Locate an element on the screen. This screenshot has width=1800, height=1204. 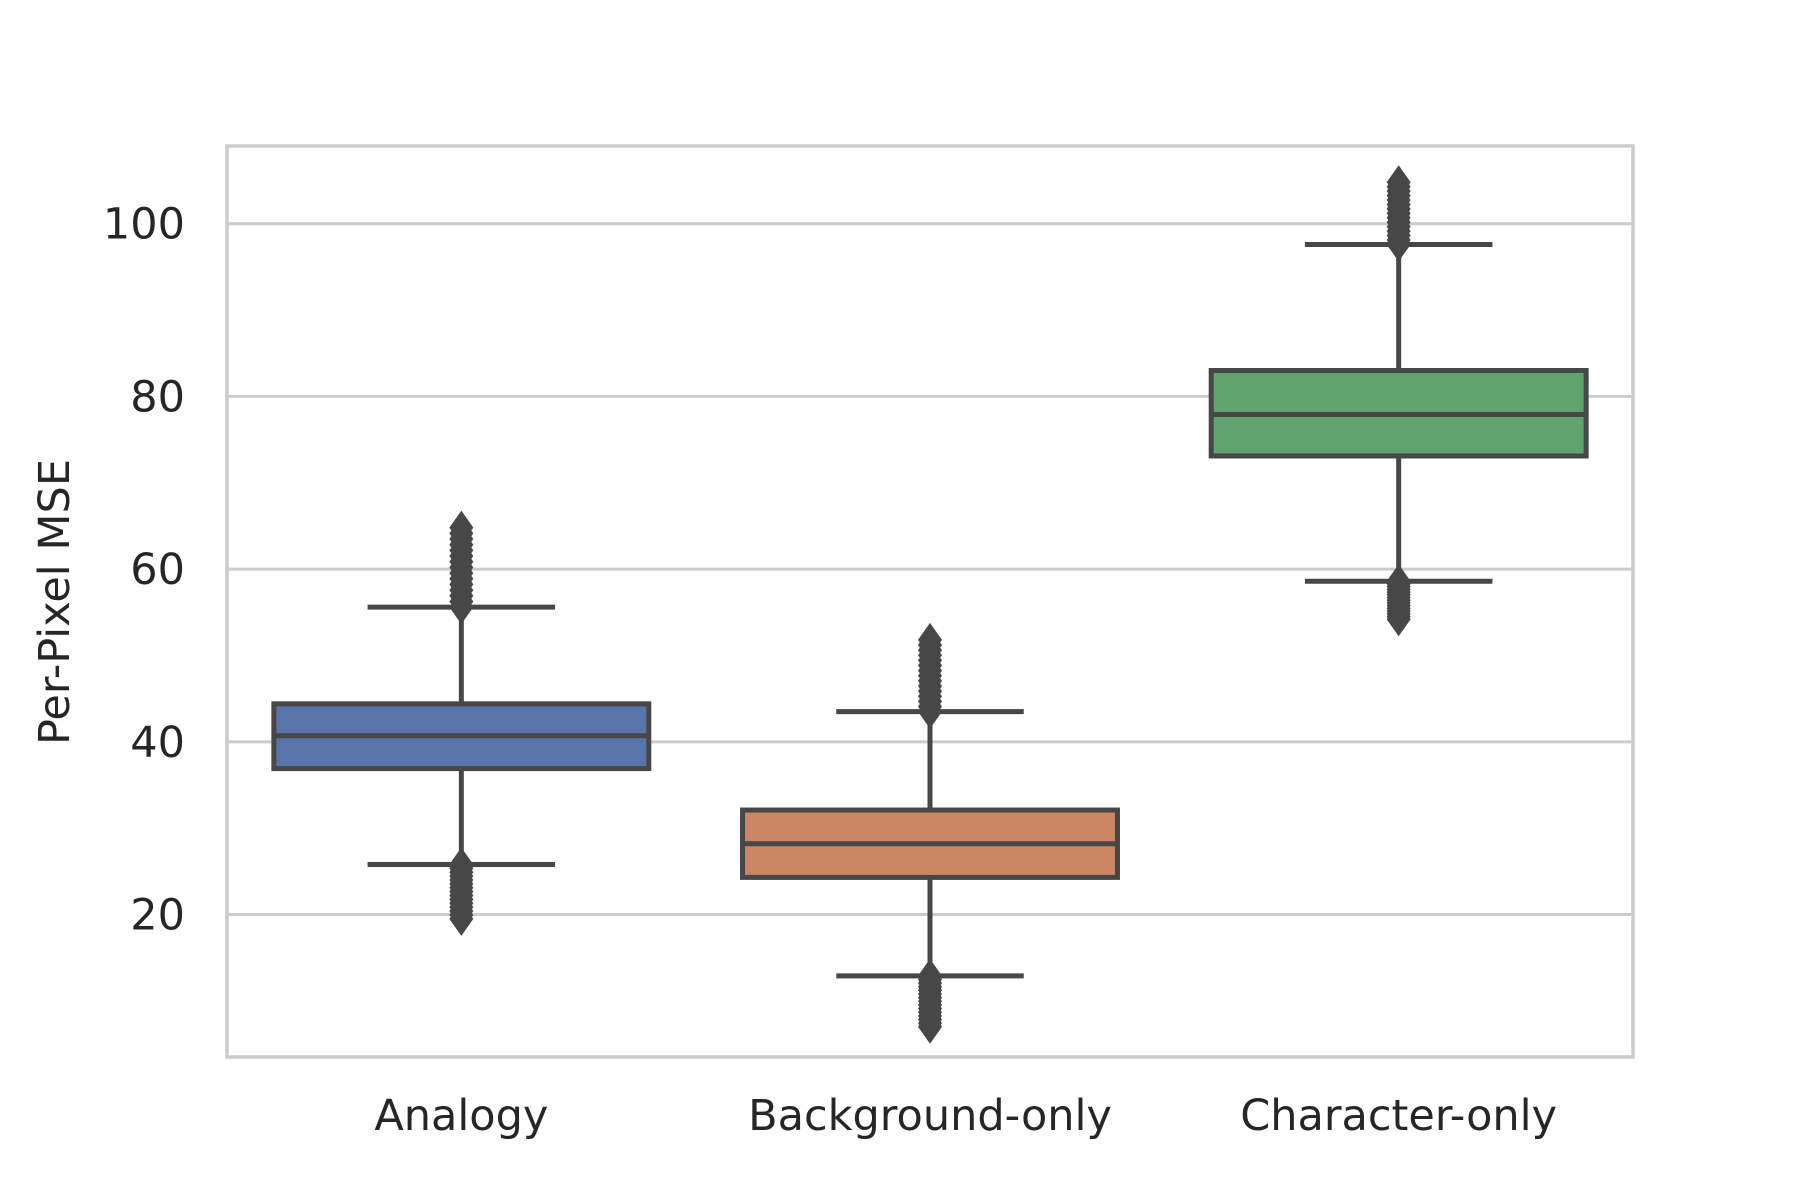
y-tick-label-60: 60 is located at coordinates (157, 570).